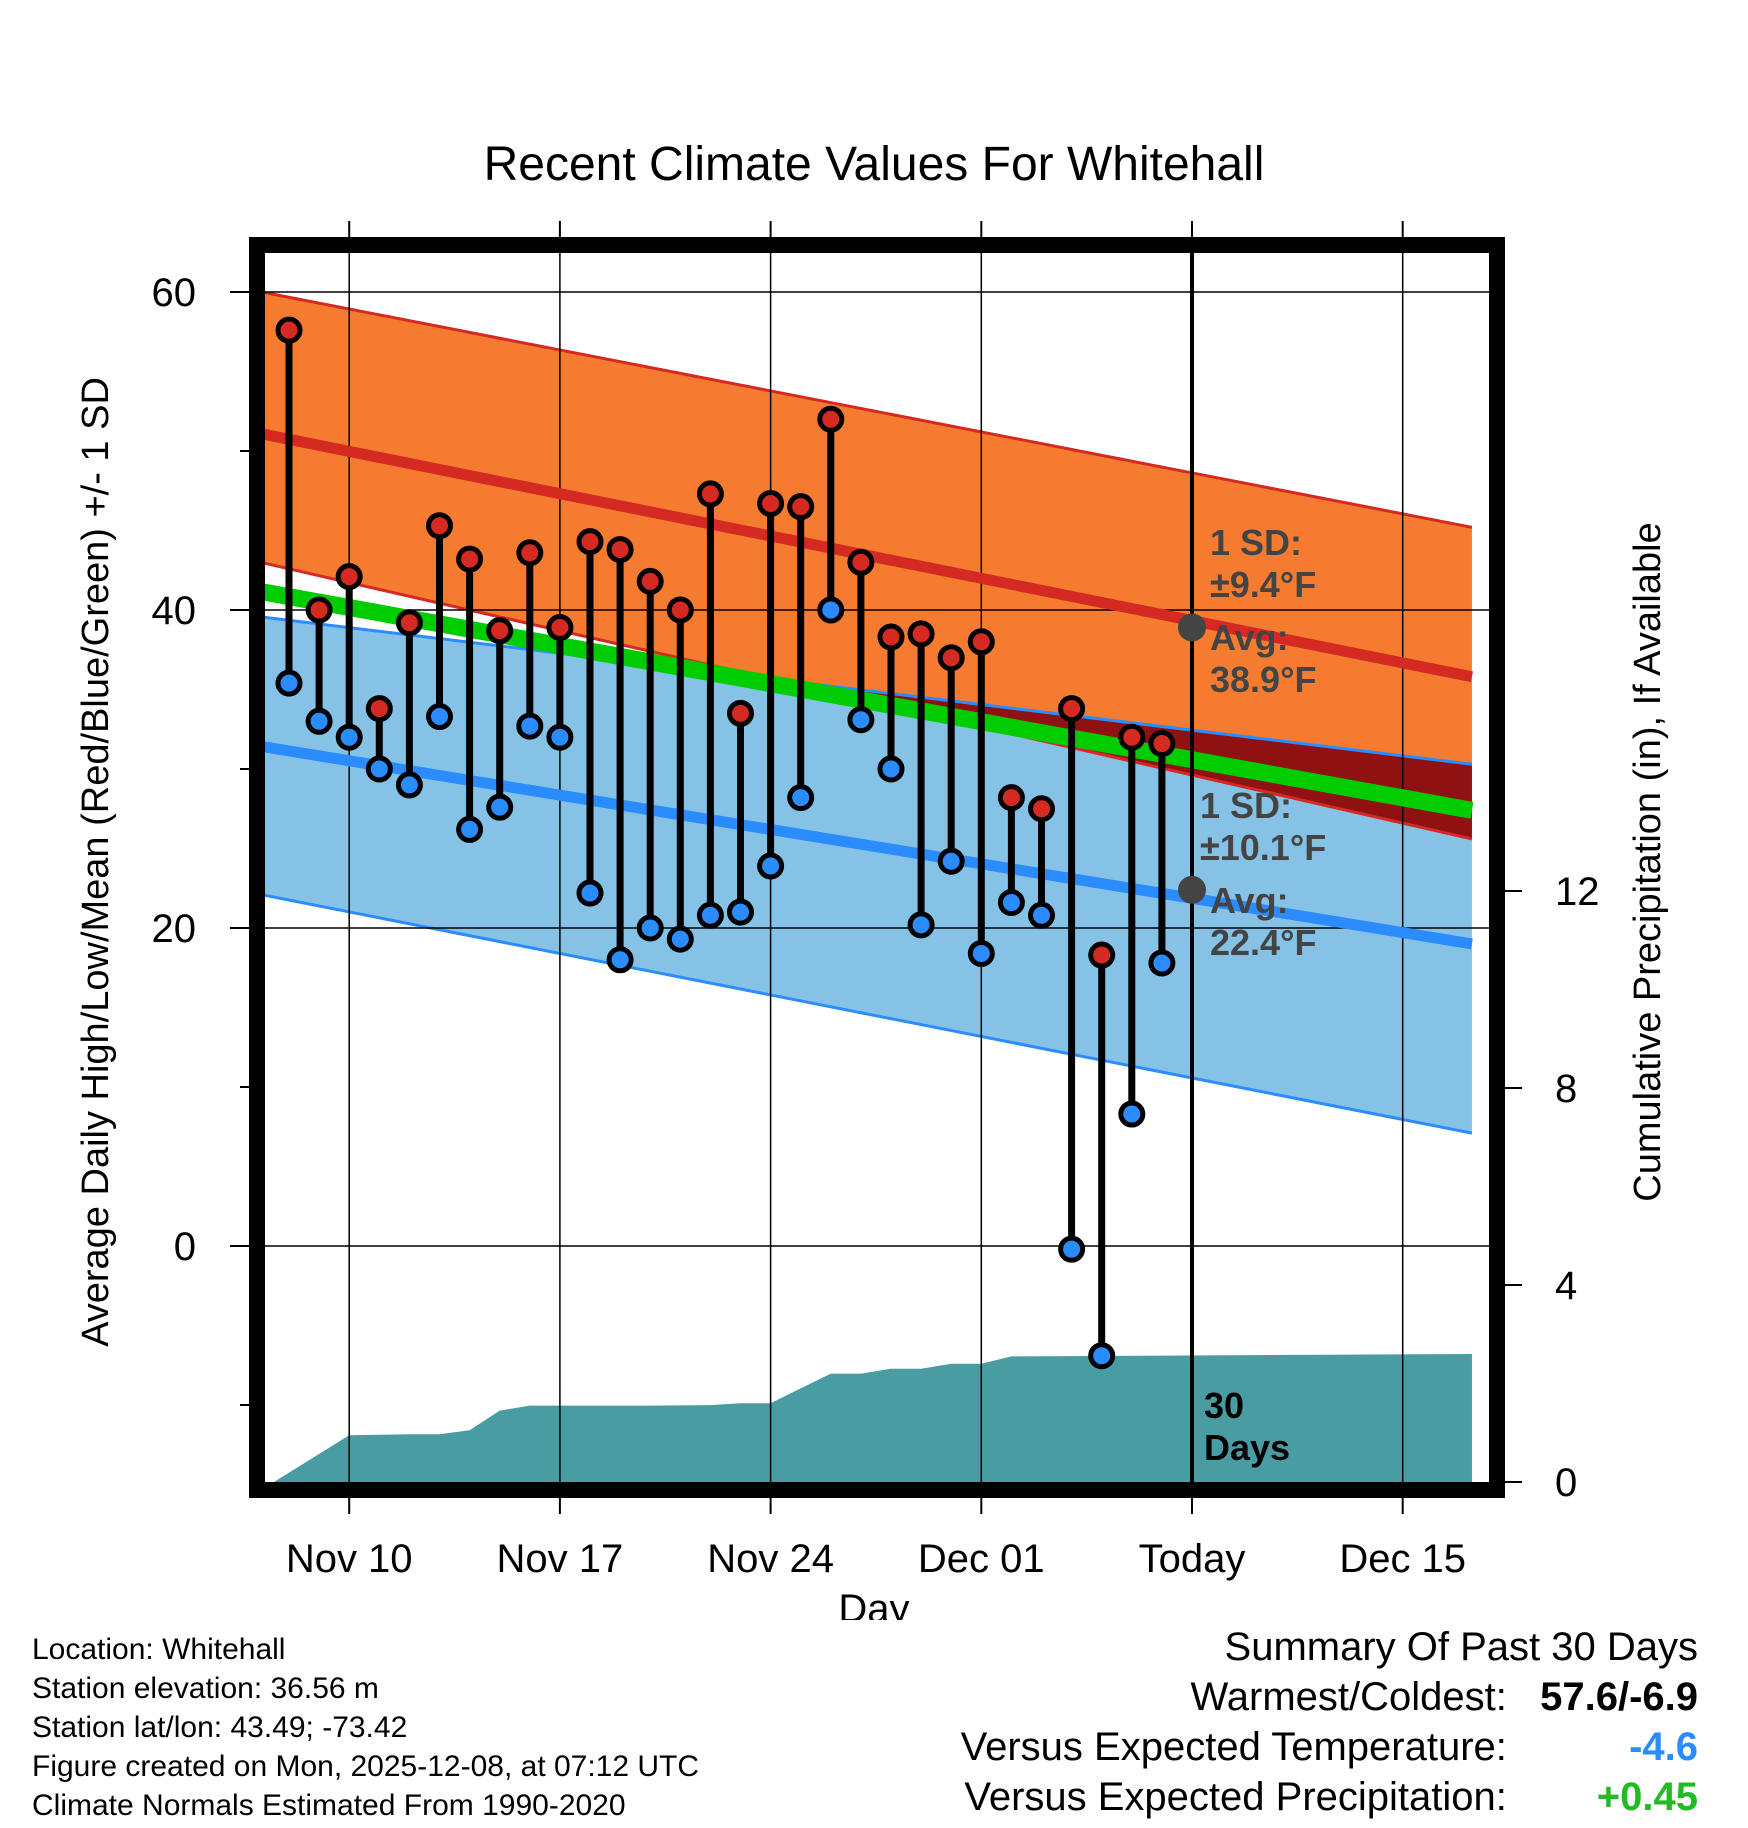  Describe the element at coordinates (1246, 805) in the screenshot. I see `low-sd-label: 1 SD:` at that location.